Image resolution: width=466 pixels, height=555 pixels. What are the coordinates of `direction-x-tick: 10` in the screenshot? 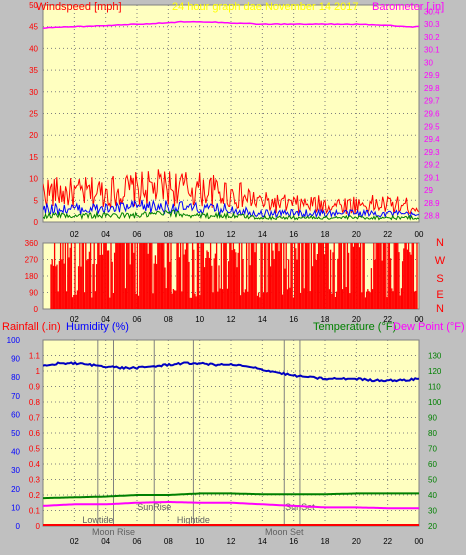 It's located at (199, 319).